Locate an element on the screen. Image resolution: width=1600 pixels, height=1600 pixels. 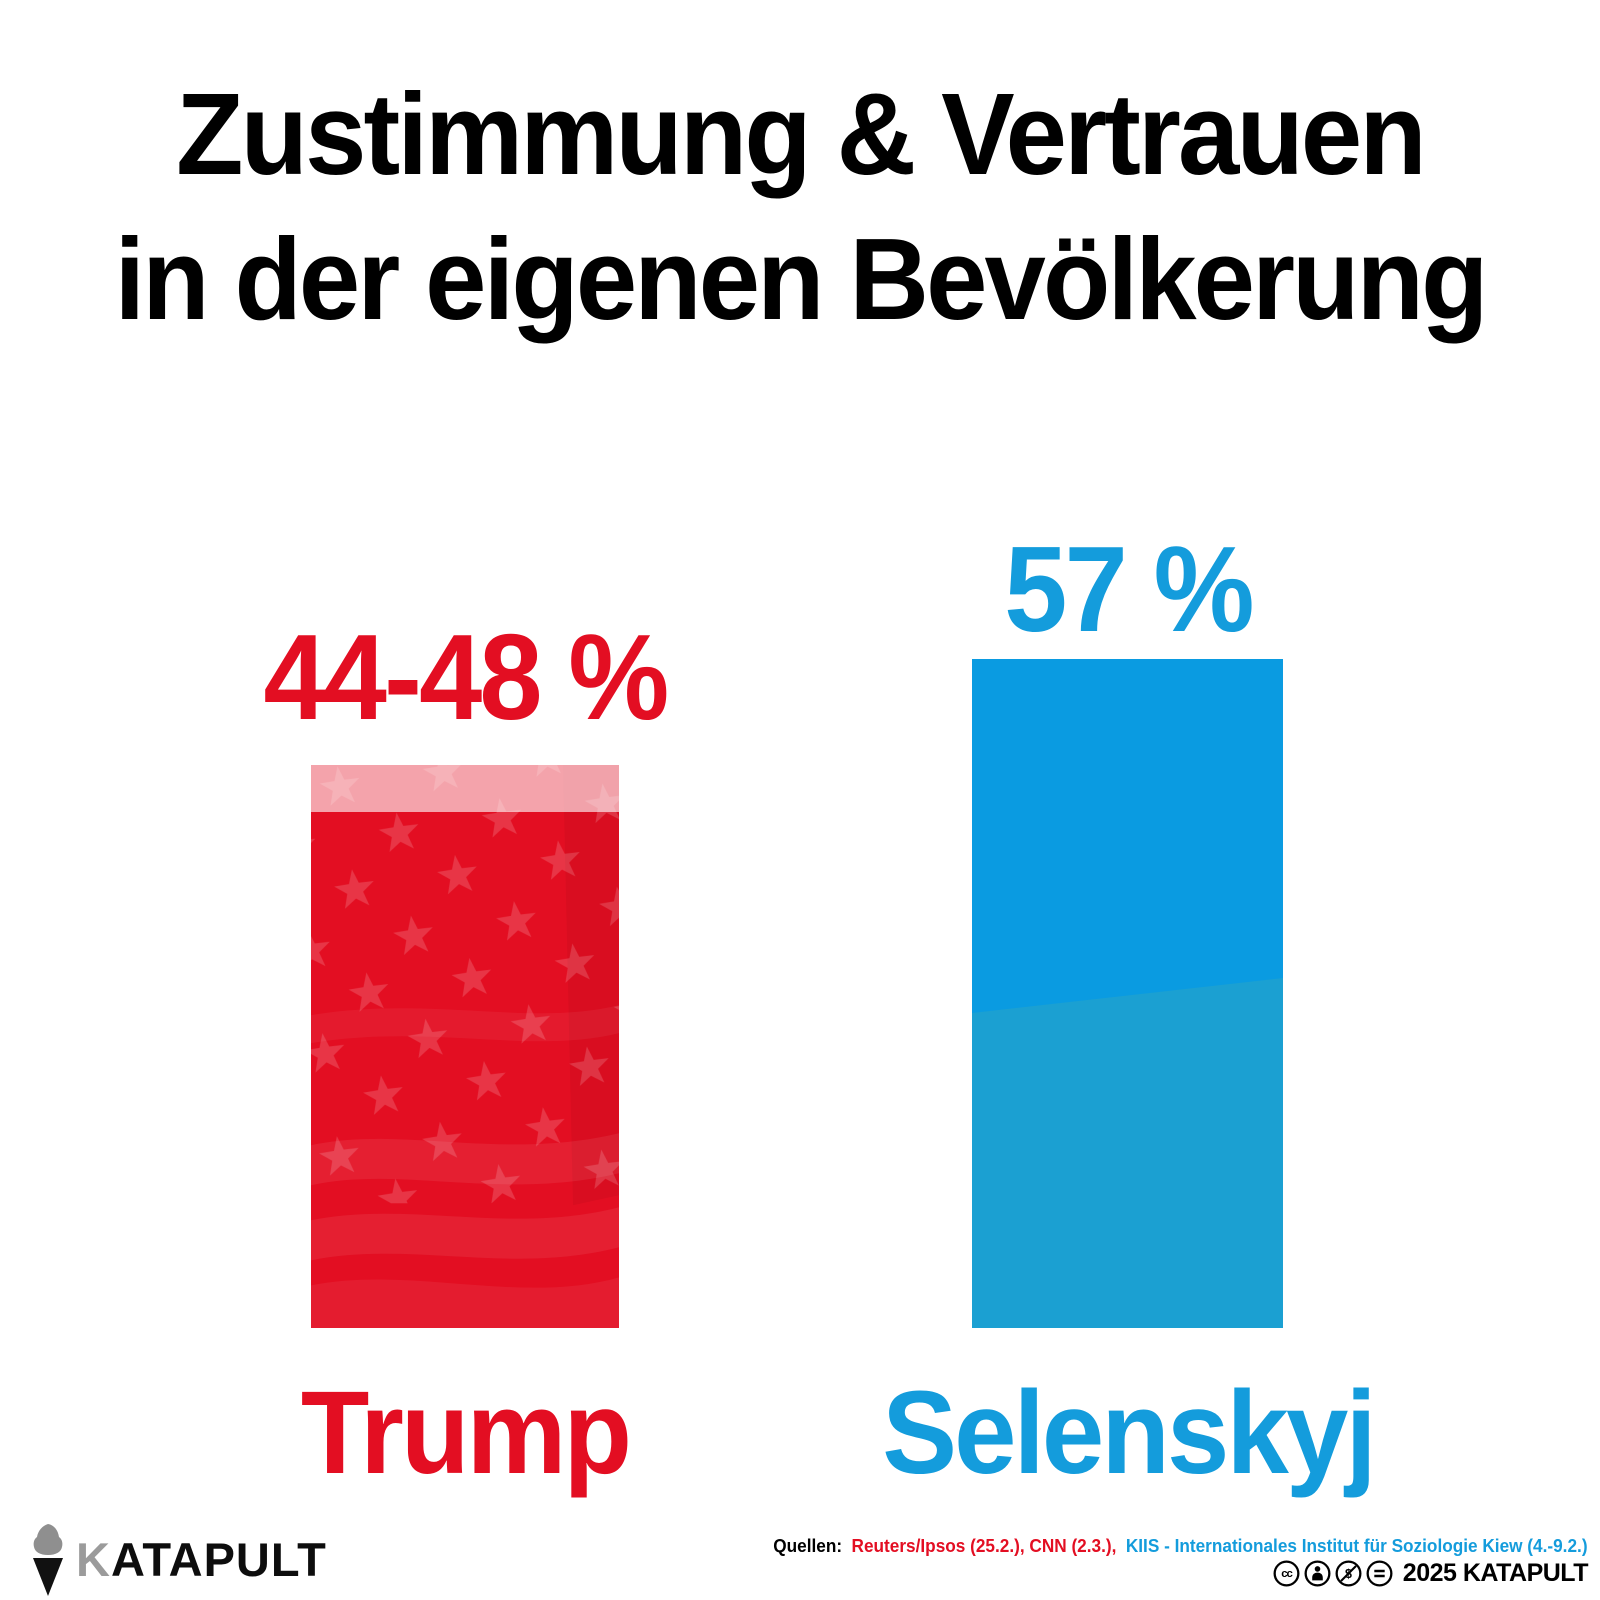
svg-text: cc is located at coordinates (1287, 1574).